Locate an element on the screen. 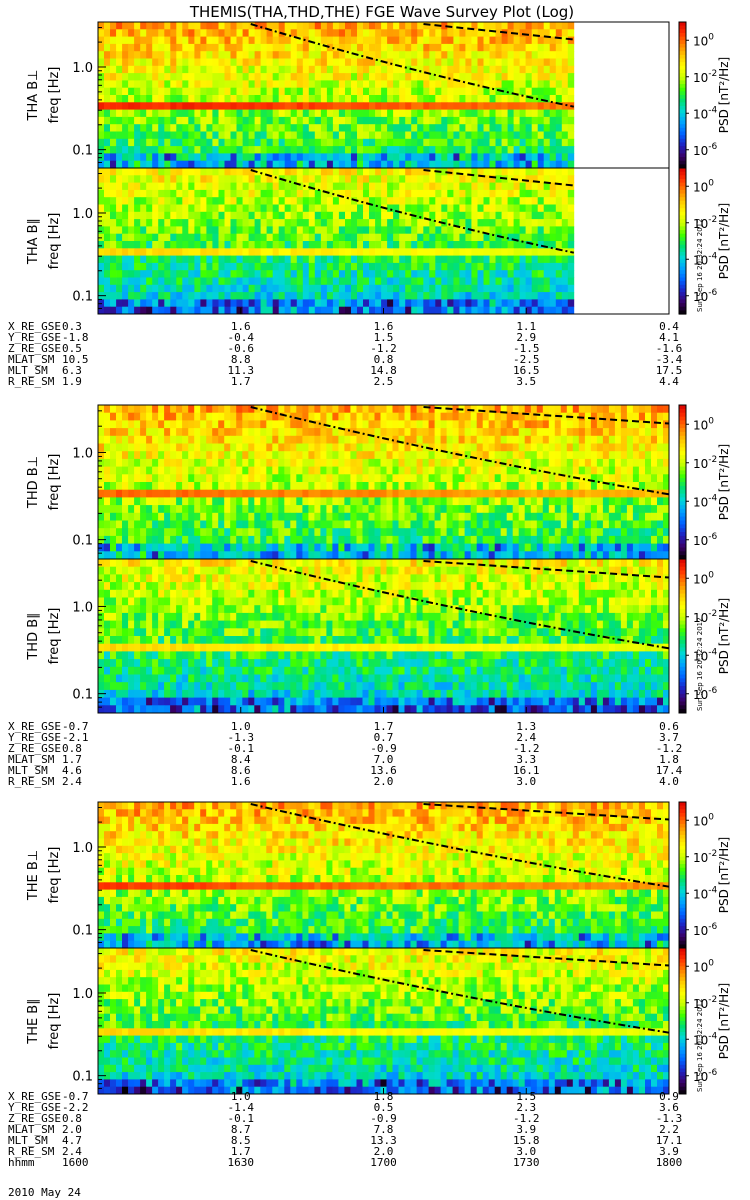 Image resolution: width=750 pixels, height=1200 pixels. orbit-row-label: Z_RE_GSE is located at coordinates (34, 348).